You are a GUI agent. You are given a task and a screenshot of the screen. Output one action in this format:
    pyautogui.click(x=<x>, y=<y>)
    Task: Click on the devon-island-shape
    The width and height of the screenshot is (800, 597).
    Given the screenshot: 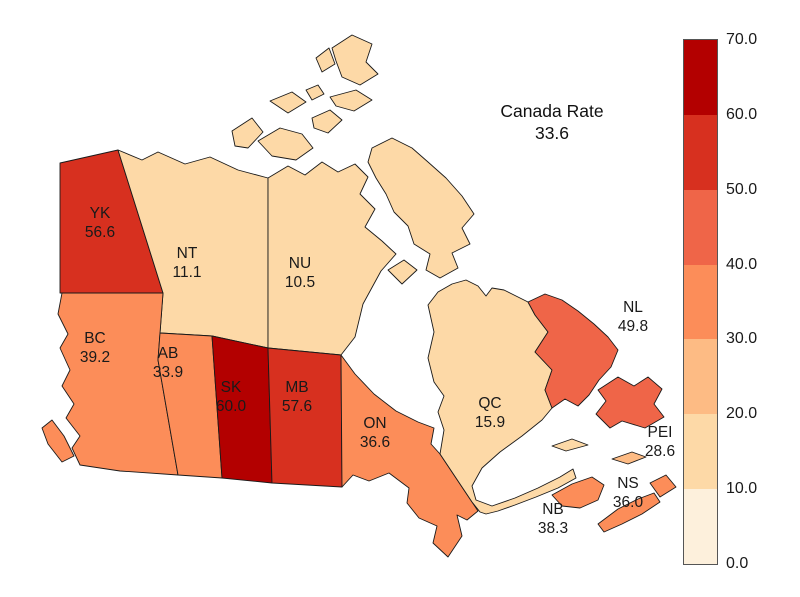 What is the action you would take?
    pyautogui.click(x=351, y=100)
    